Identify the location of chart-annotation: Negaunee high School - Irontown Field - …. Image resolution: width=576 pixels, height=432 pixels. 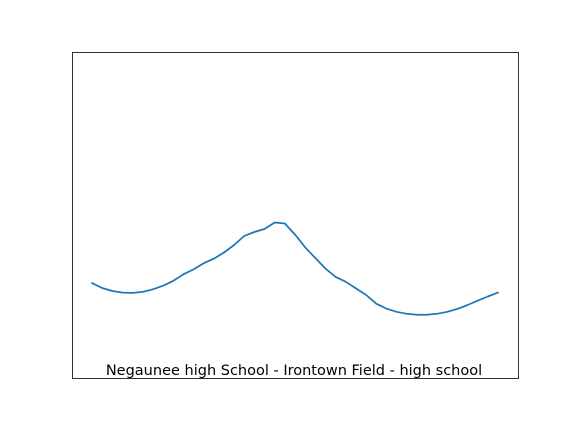
(294, 371).